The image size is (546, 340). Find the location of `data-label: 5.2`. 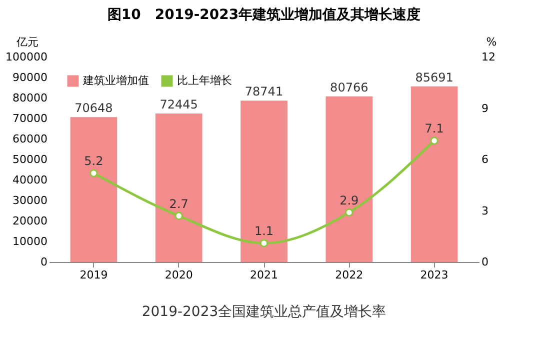

data-label: 5.2 is located at coordinates (94, 161).